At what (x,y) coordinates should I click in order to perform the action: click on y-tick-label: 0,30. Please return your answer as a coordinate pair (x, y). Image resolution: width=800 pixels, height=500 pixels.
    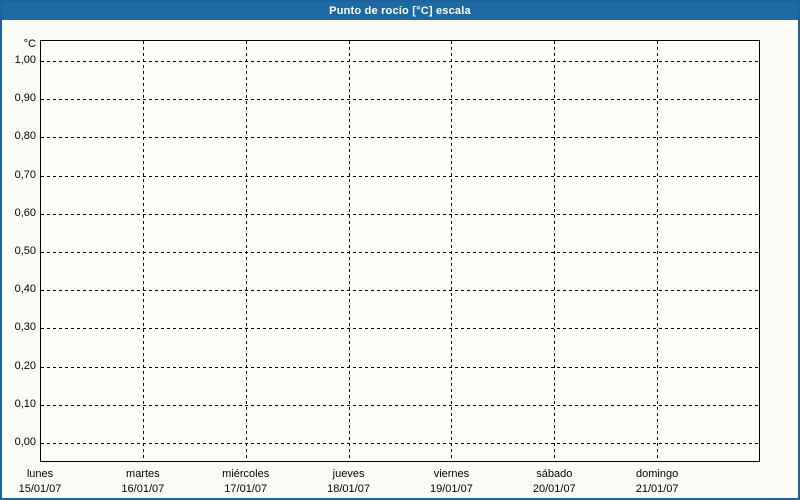
    Looking at the image, I should click on (25, 327).